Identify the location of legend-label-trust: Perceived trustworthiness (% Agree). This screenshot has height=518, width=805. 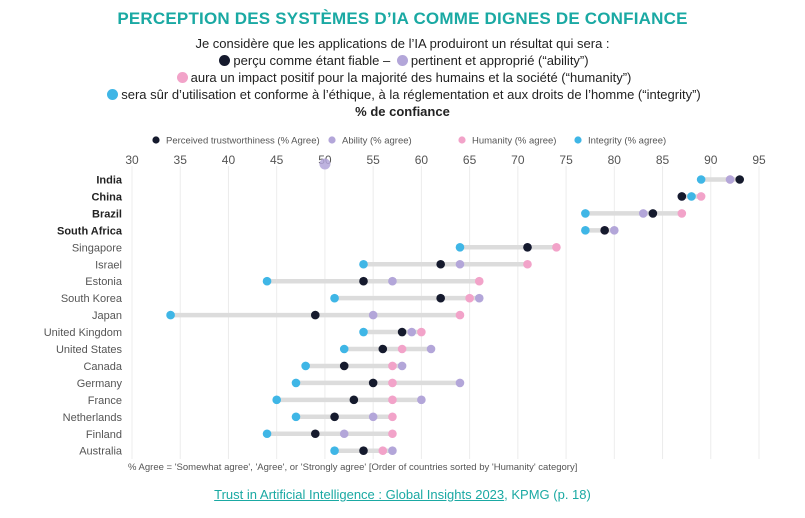
(243, 141).